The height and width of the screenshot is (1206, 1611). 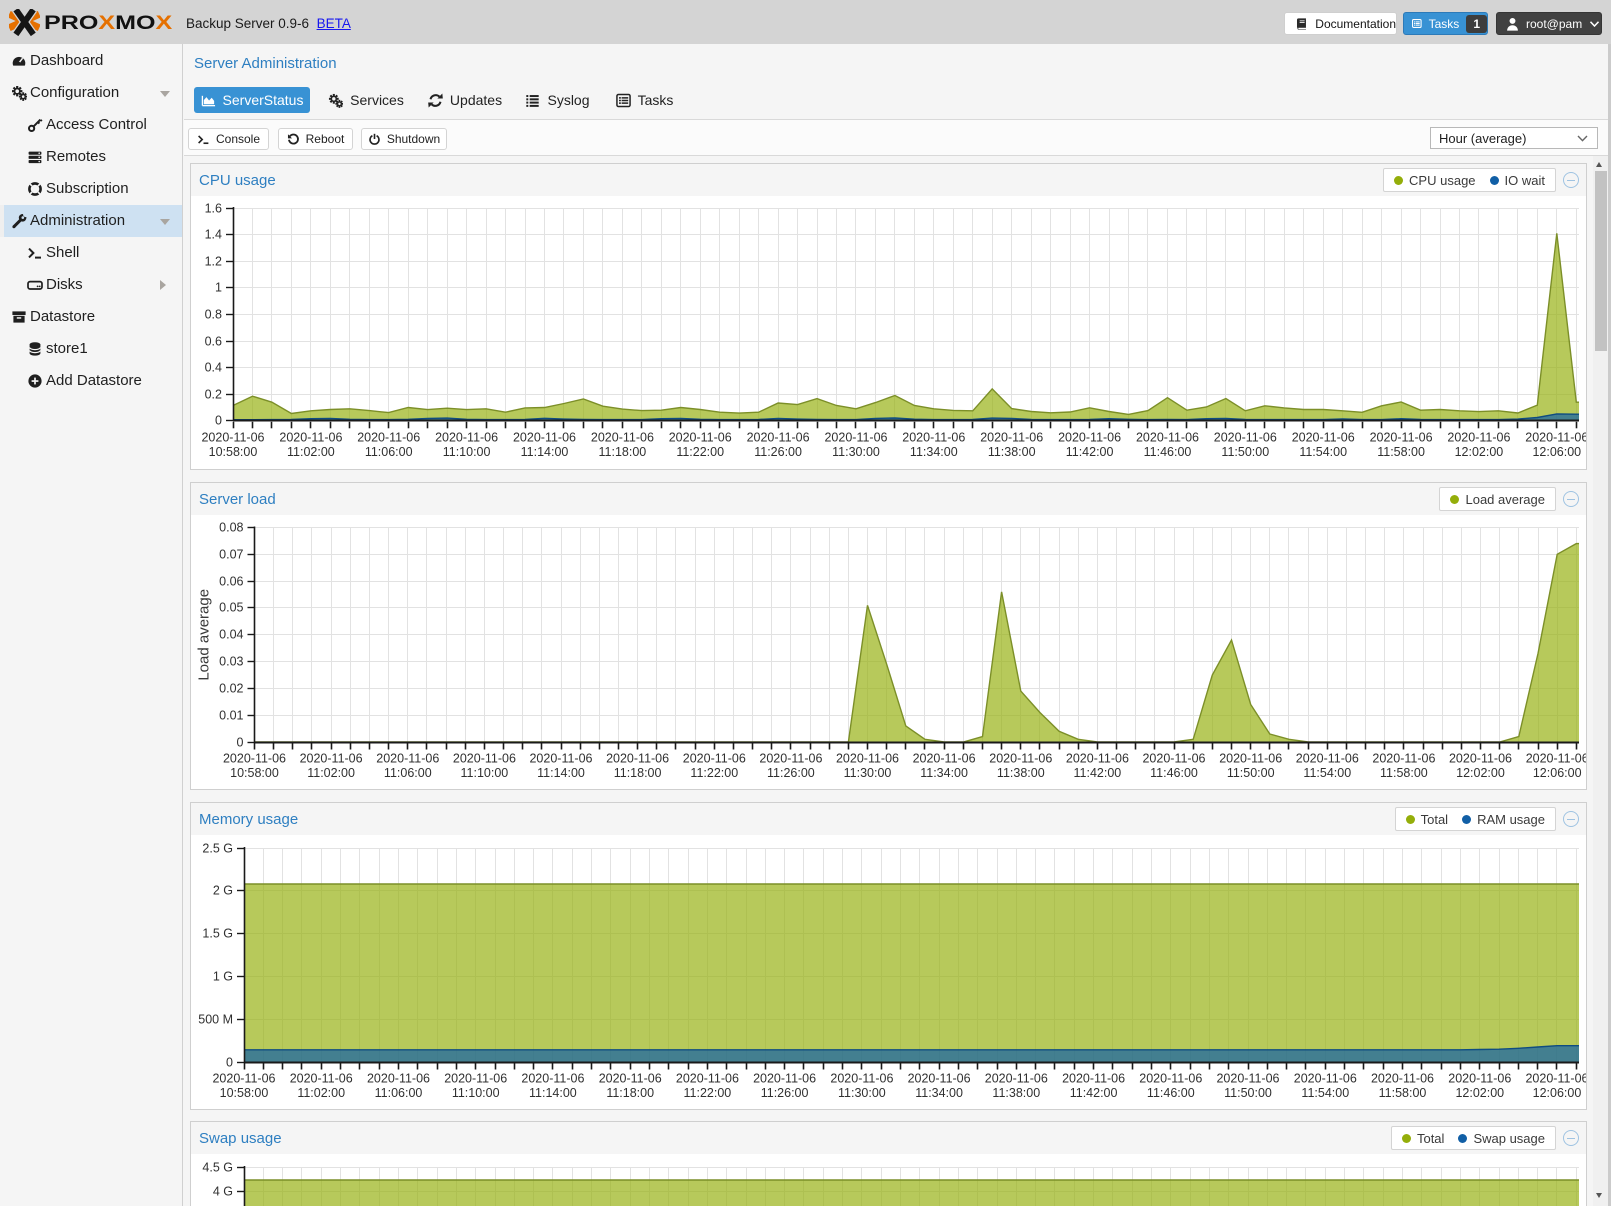 What do you see at coordinates (213, 315) in the screenshot?
I see `svg-text: 0.8` at bounding box center [213, 315].